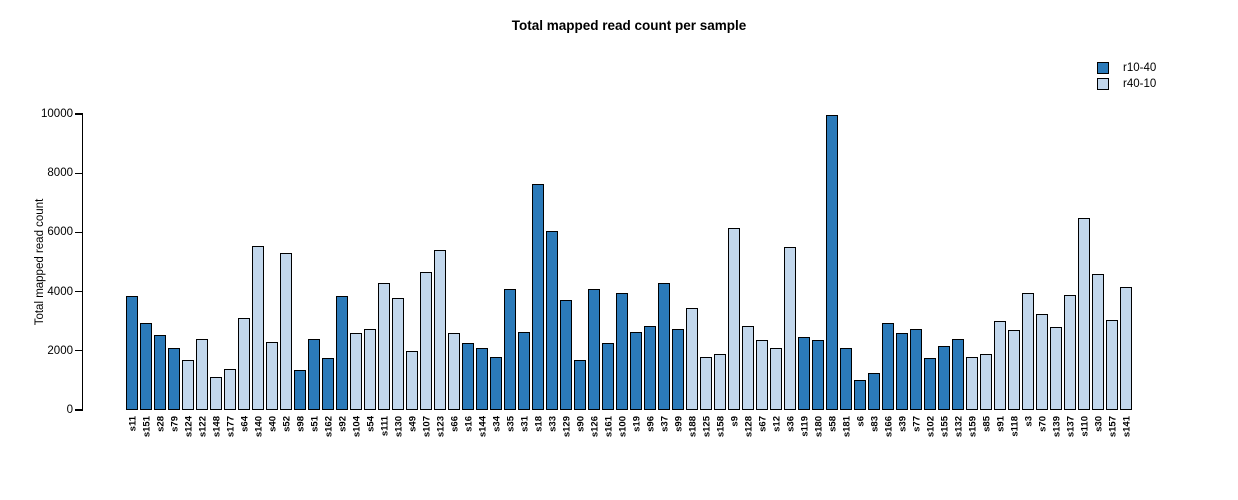  What do you see at coordinates (1085, 426) in the screenshot?
I see `x-tick-label: s110` at bounding box center [1085, 426].